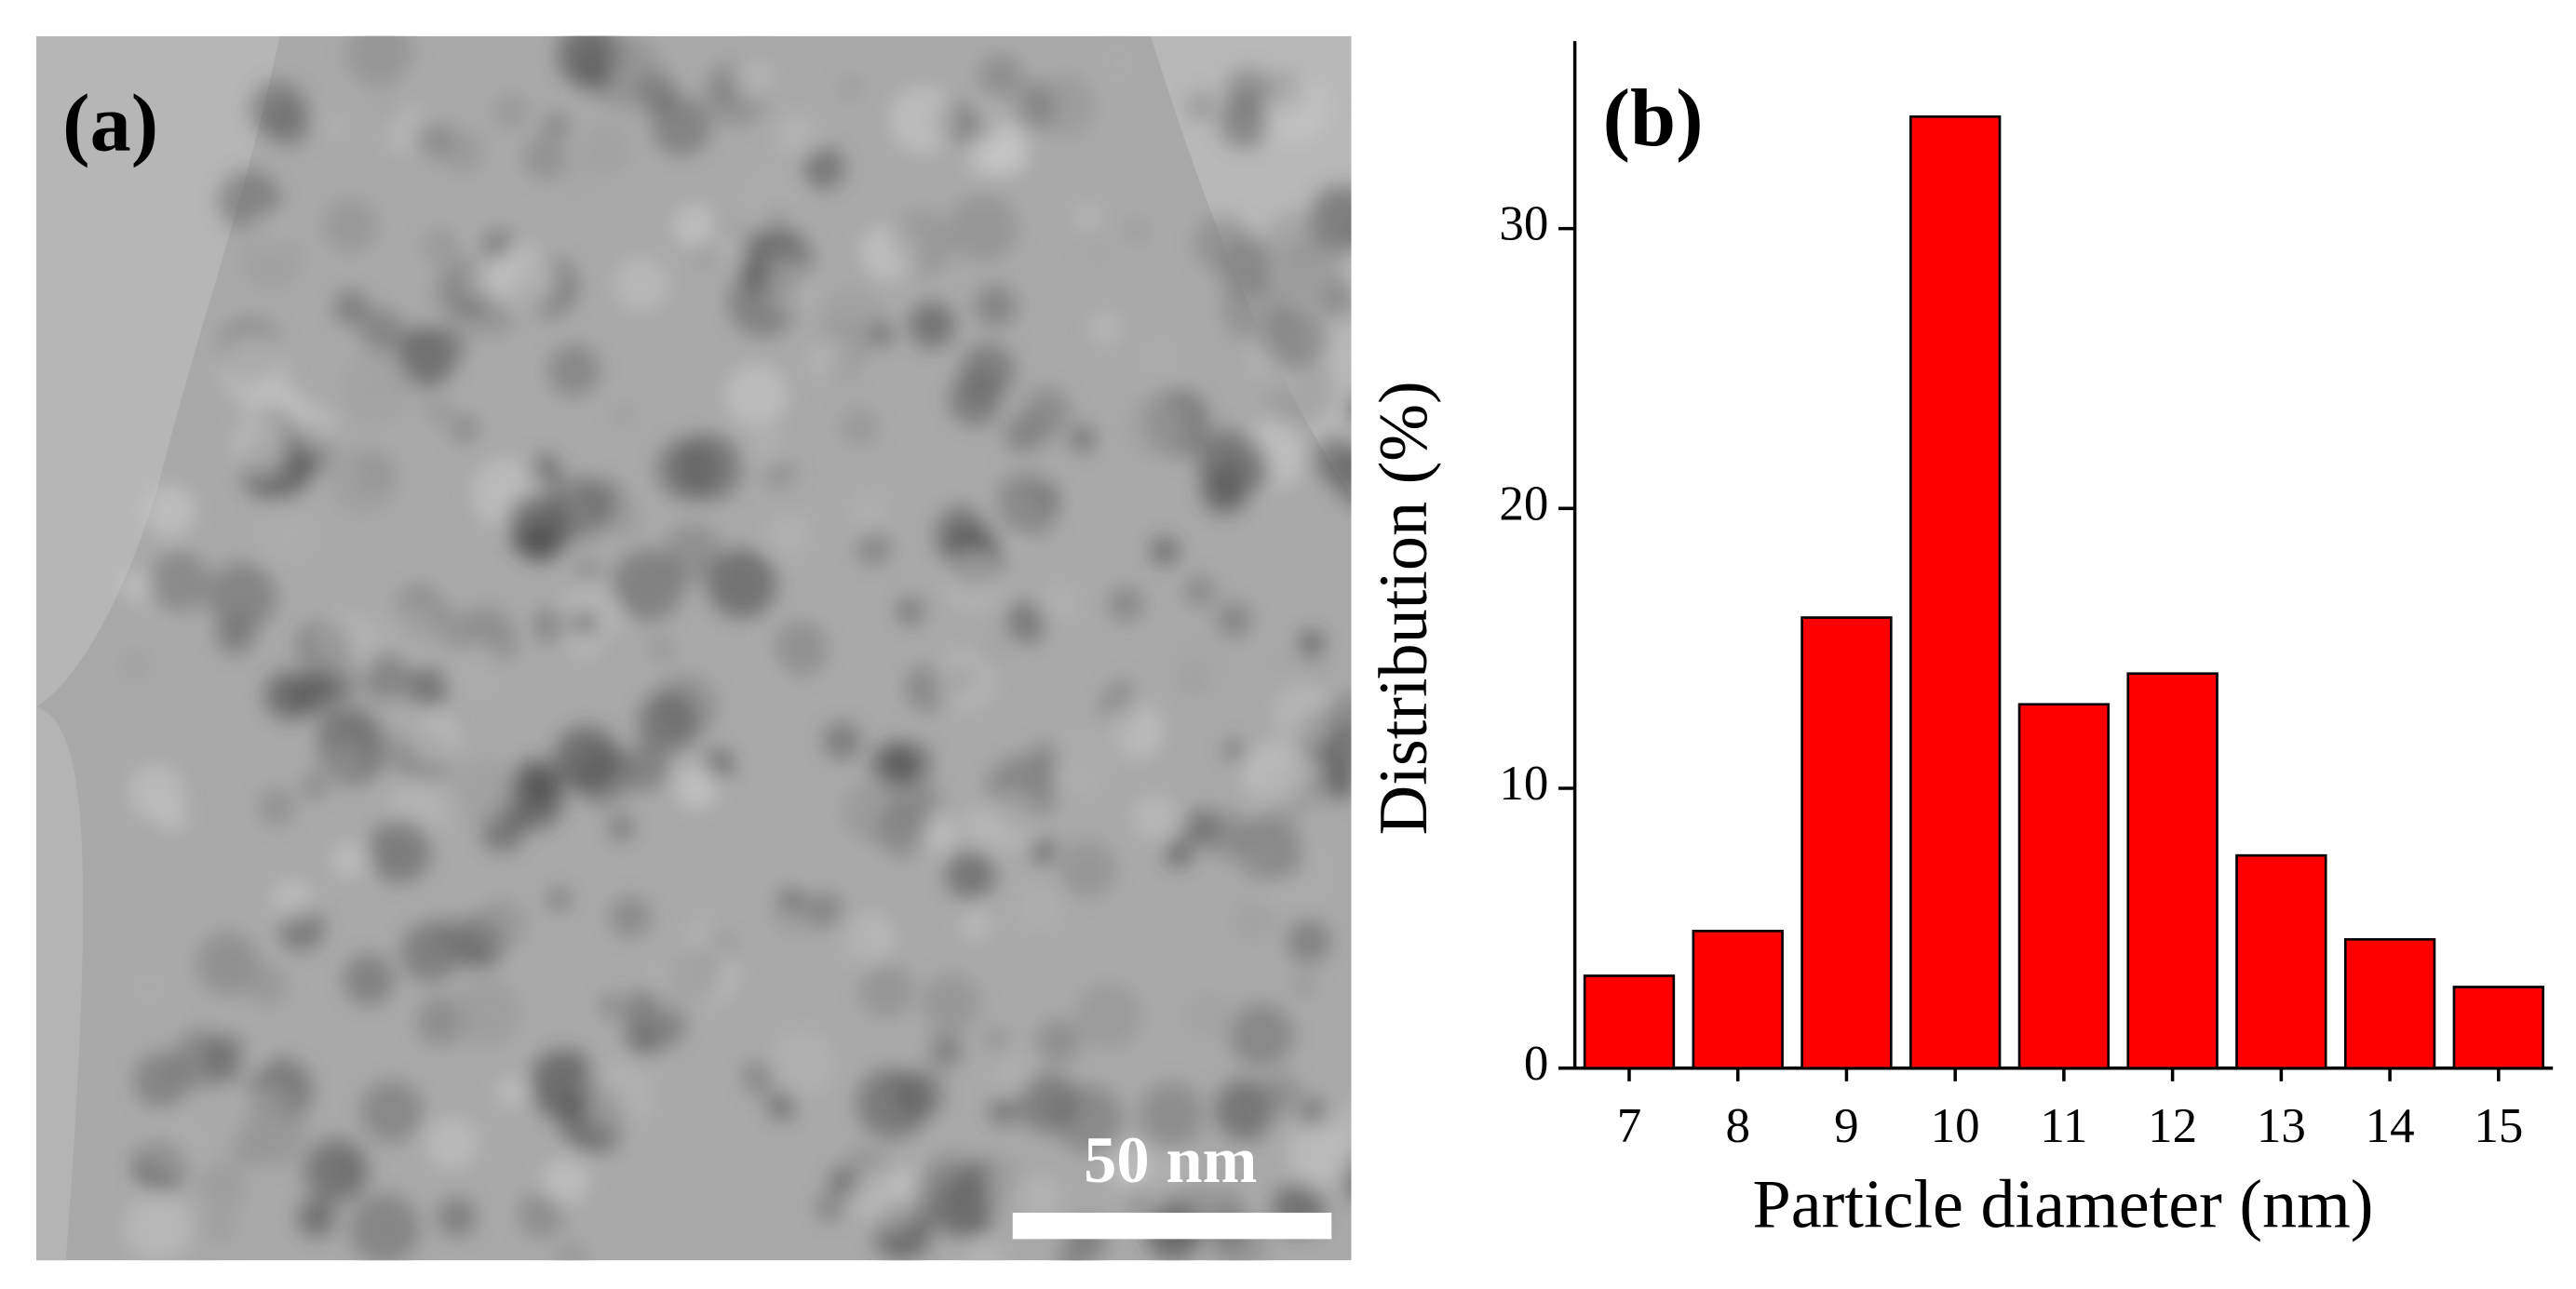 The image size is (2576, 1289). Describe the element at coordinates (1653, 118) in the screenshot. I see `panel-label: (b)` at that location.